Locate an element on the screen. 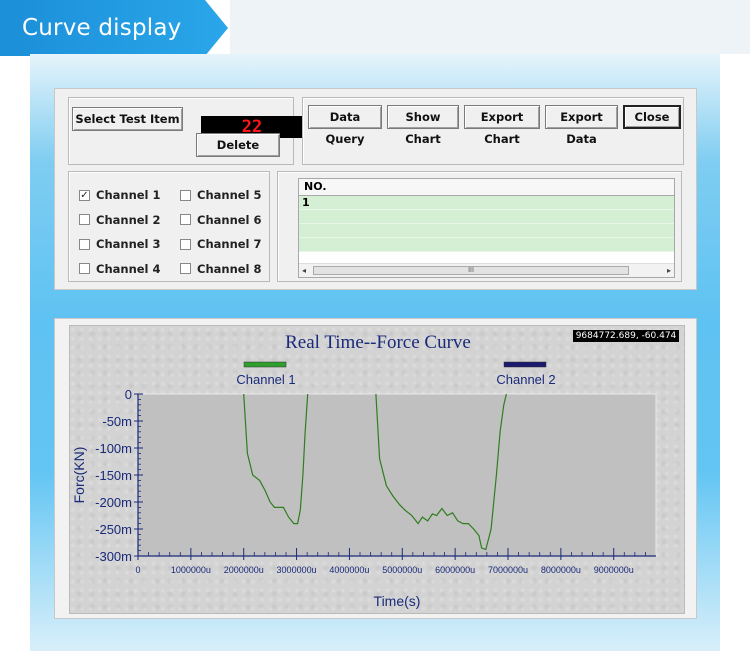 This screenshot has height=651, width=750. x-axis-label: Time(s) is located at coordinates (397, 601).